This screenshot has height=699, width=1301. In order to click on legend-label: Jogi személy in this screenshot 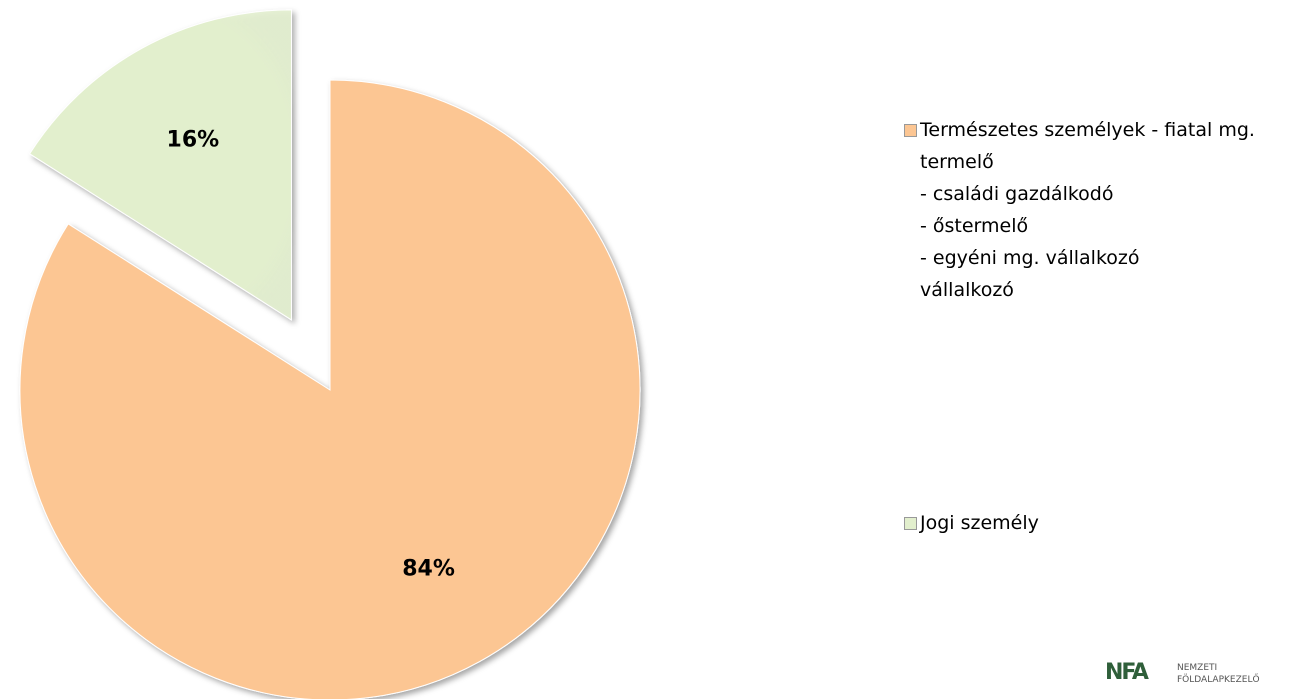, I will do `click(979, 523)`.